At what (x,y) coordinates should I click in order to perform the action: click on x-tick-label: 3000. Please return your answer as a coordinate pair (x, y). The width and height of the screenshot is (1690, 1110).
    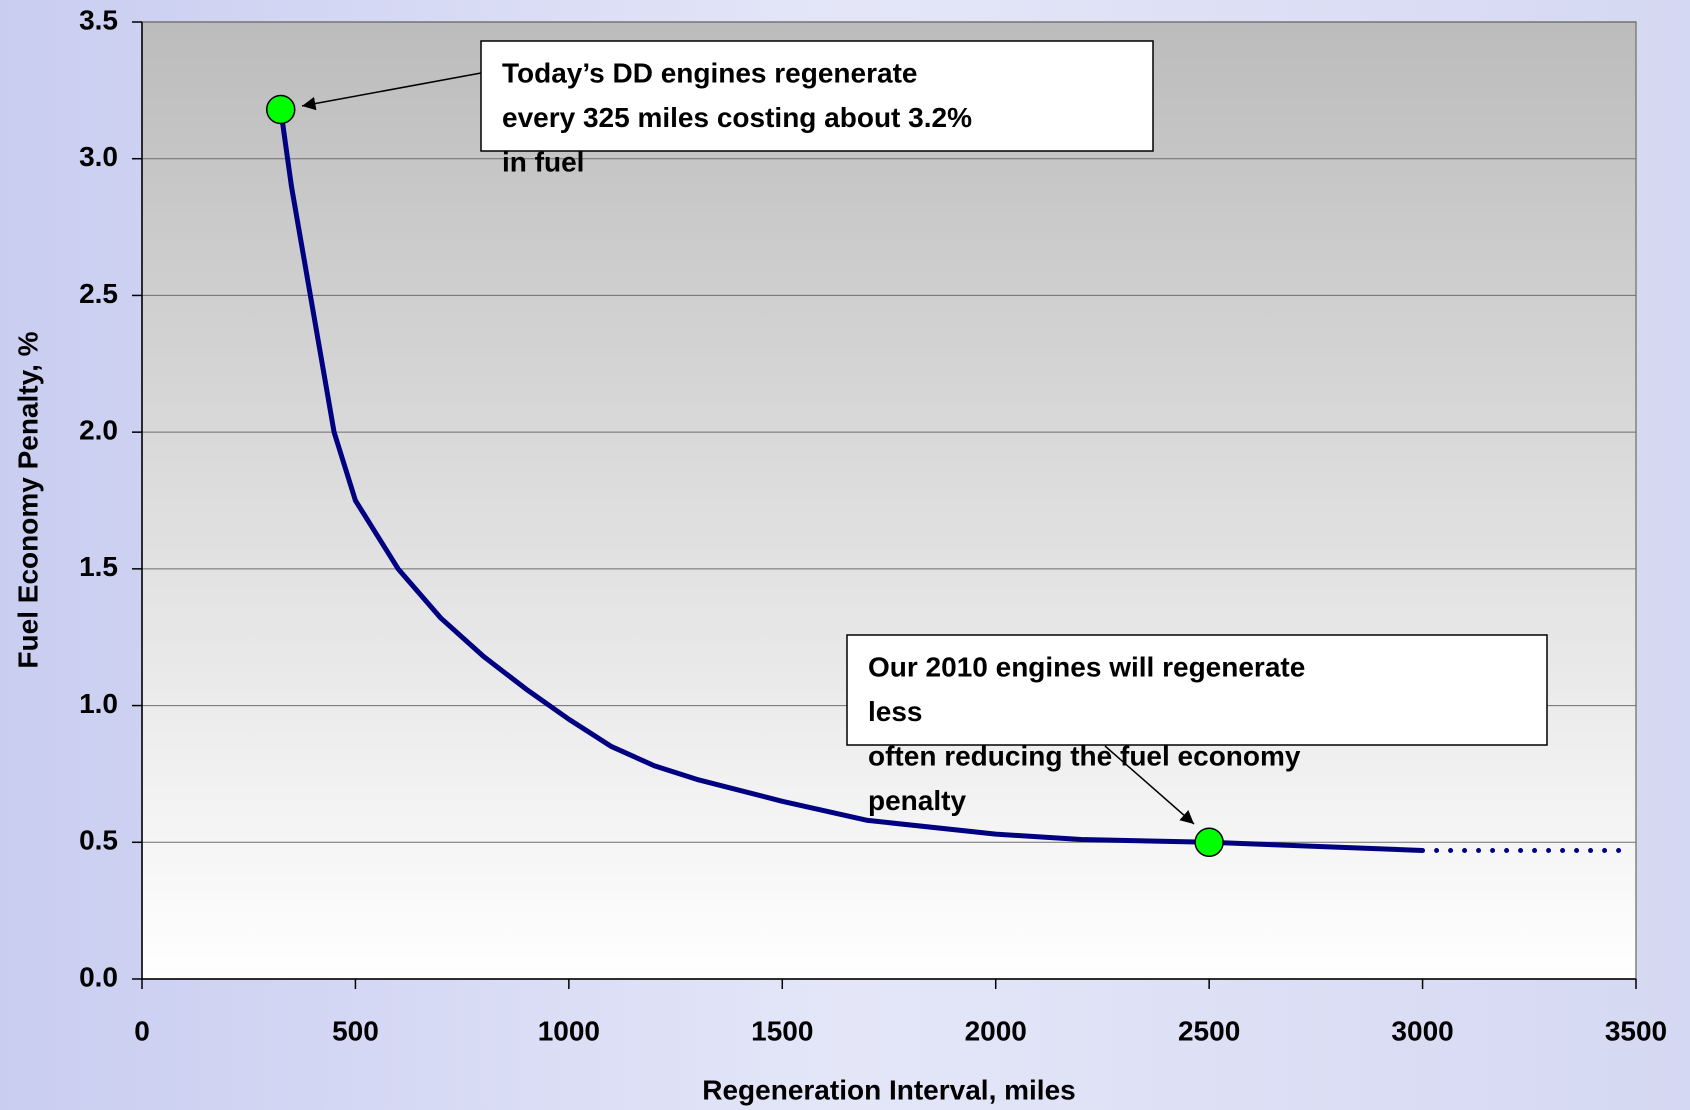
    Looking at the image, I should click on (1422, 1030).